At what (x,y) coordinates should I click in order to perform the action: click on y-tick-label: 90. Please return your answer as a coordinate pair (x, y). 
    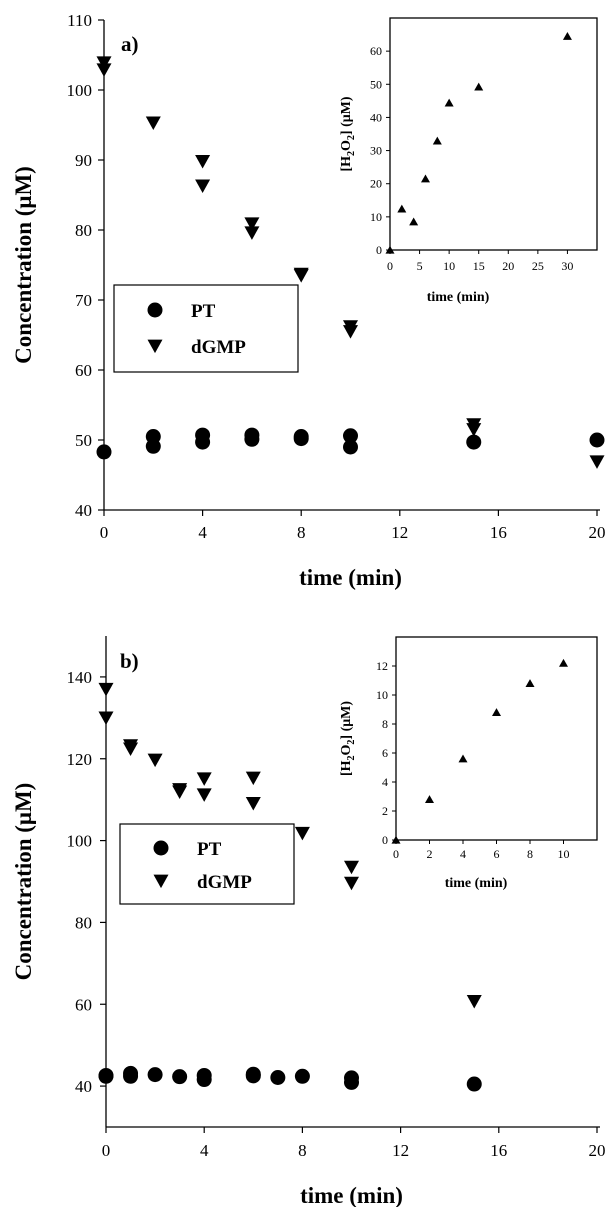
    Looking at the image, I should click on (83, 160).